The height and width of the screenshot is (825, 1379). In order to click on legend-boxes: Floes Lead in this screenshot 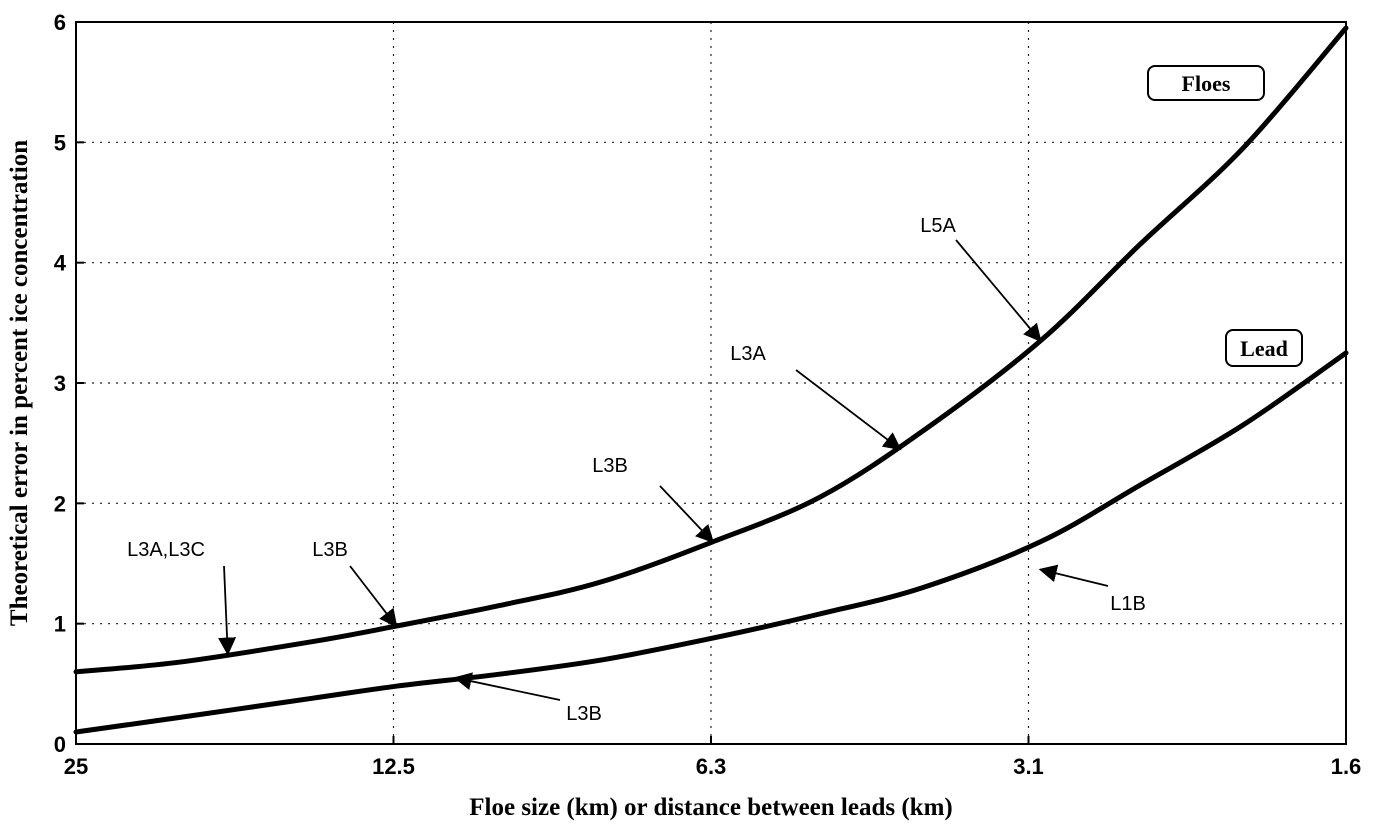, I will do `click(1225, 216)`.